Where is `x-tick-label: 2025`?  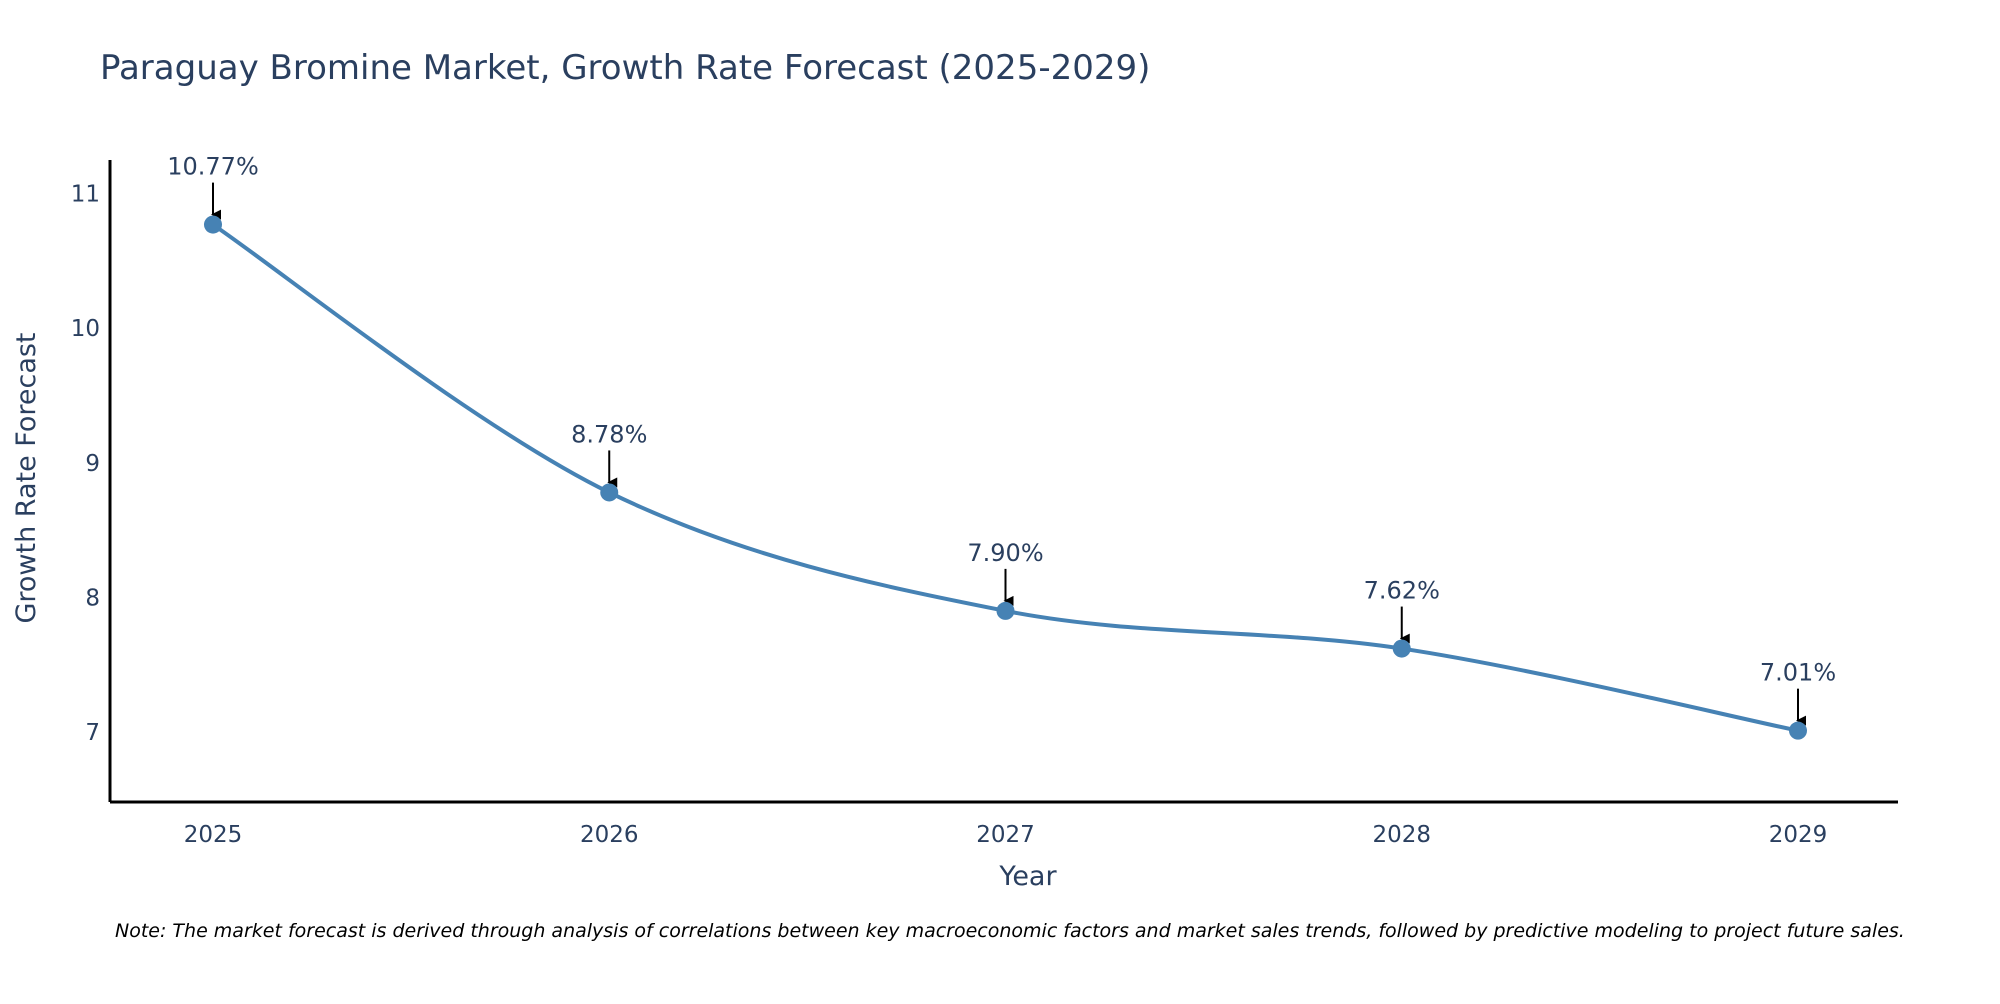 x-tick-label: 2025 is located at coordinates (213, 835).